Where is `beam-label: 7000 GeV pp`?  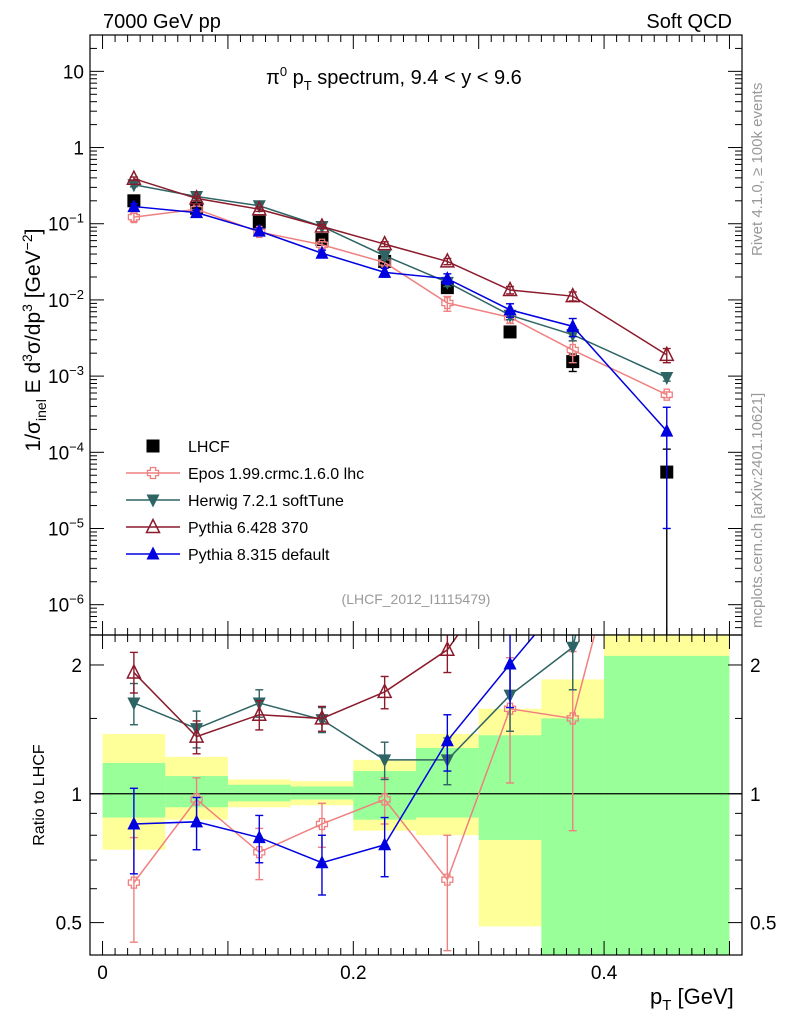 beam-label: 7000 GeV pp is located at coordinates (162, 22).